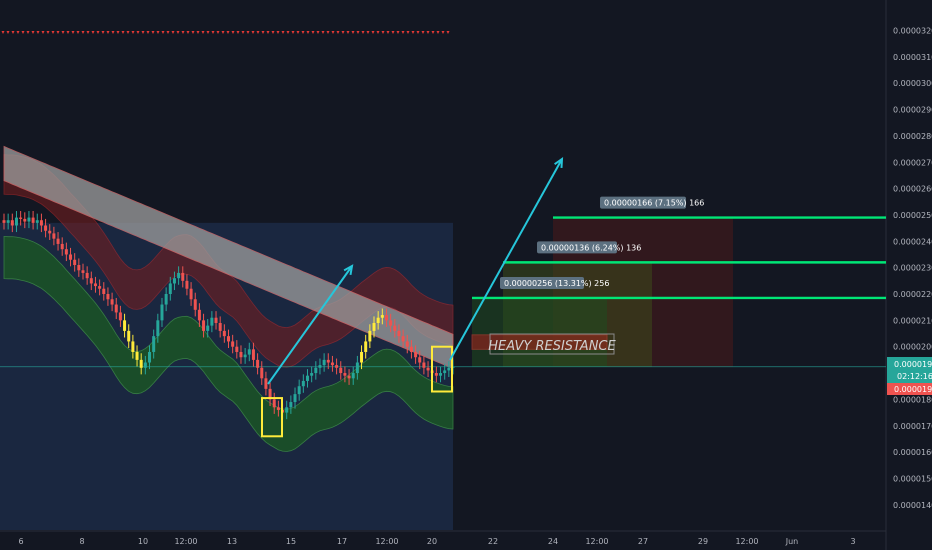  Describe the element at coordinates (912, 452) in the screenshot. I see `price-tick-label: 0.00001600` at that location.